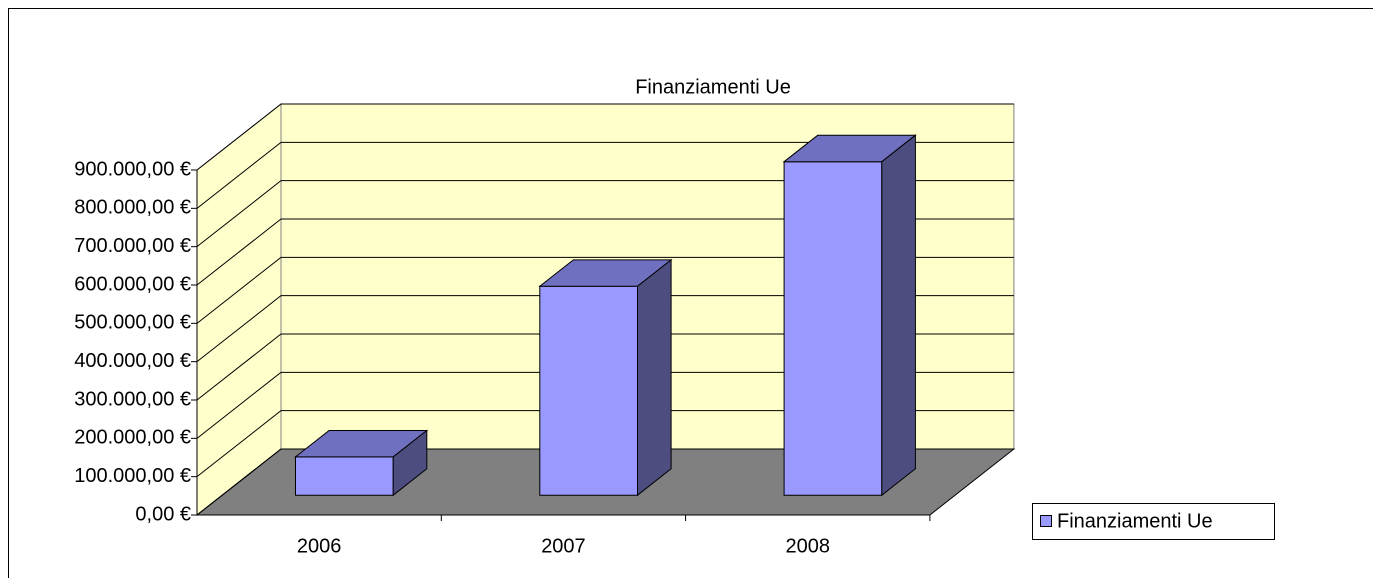 The height and width of the screenshot is (578, 1373). What do you see at coordinates (132, 438) in the screenshot?
I see `y-tick-label: 200.000,00 €` at bounding box center [132, 438].